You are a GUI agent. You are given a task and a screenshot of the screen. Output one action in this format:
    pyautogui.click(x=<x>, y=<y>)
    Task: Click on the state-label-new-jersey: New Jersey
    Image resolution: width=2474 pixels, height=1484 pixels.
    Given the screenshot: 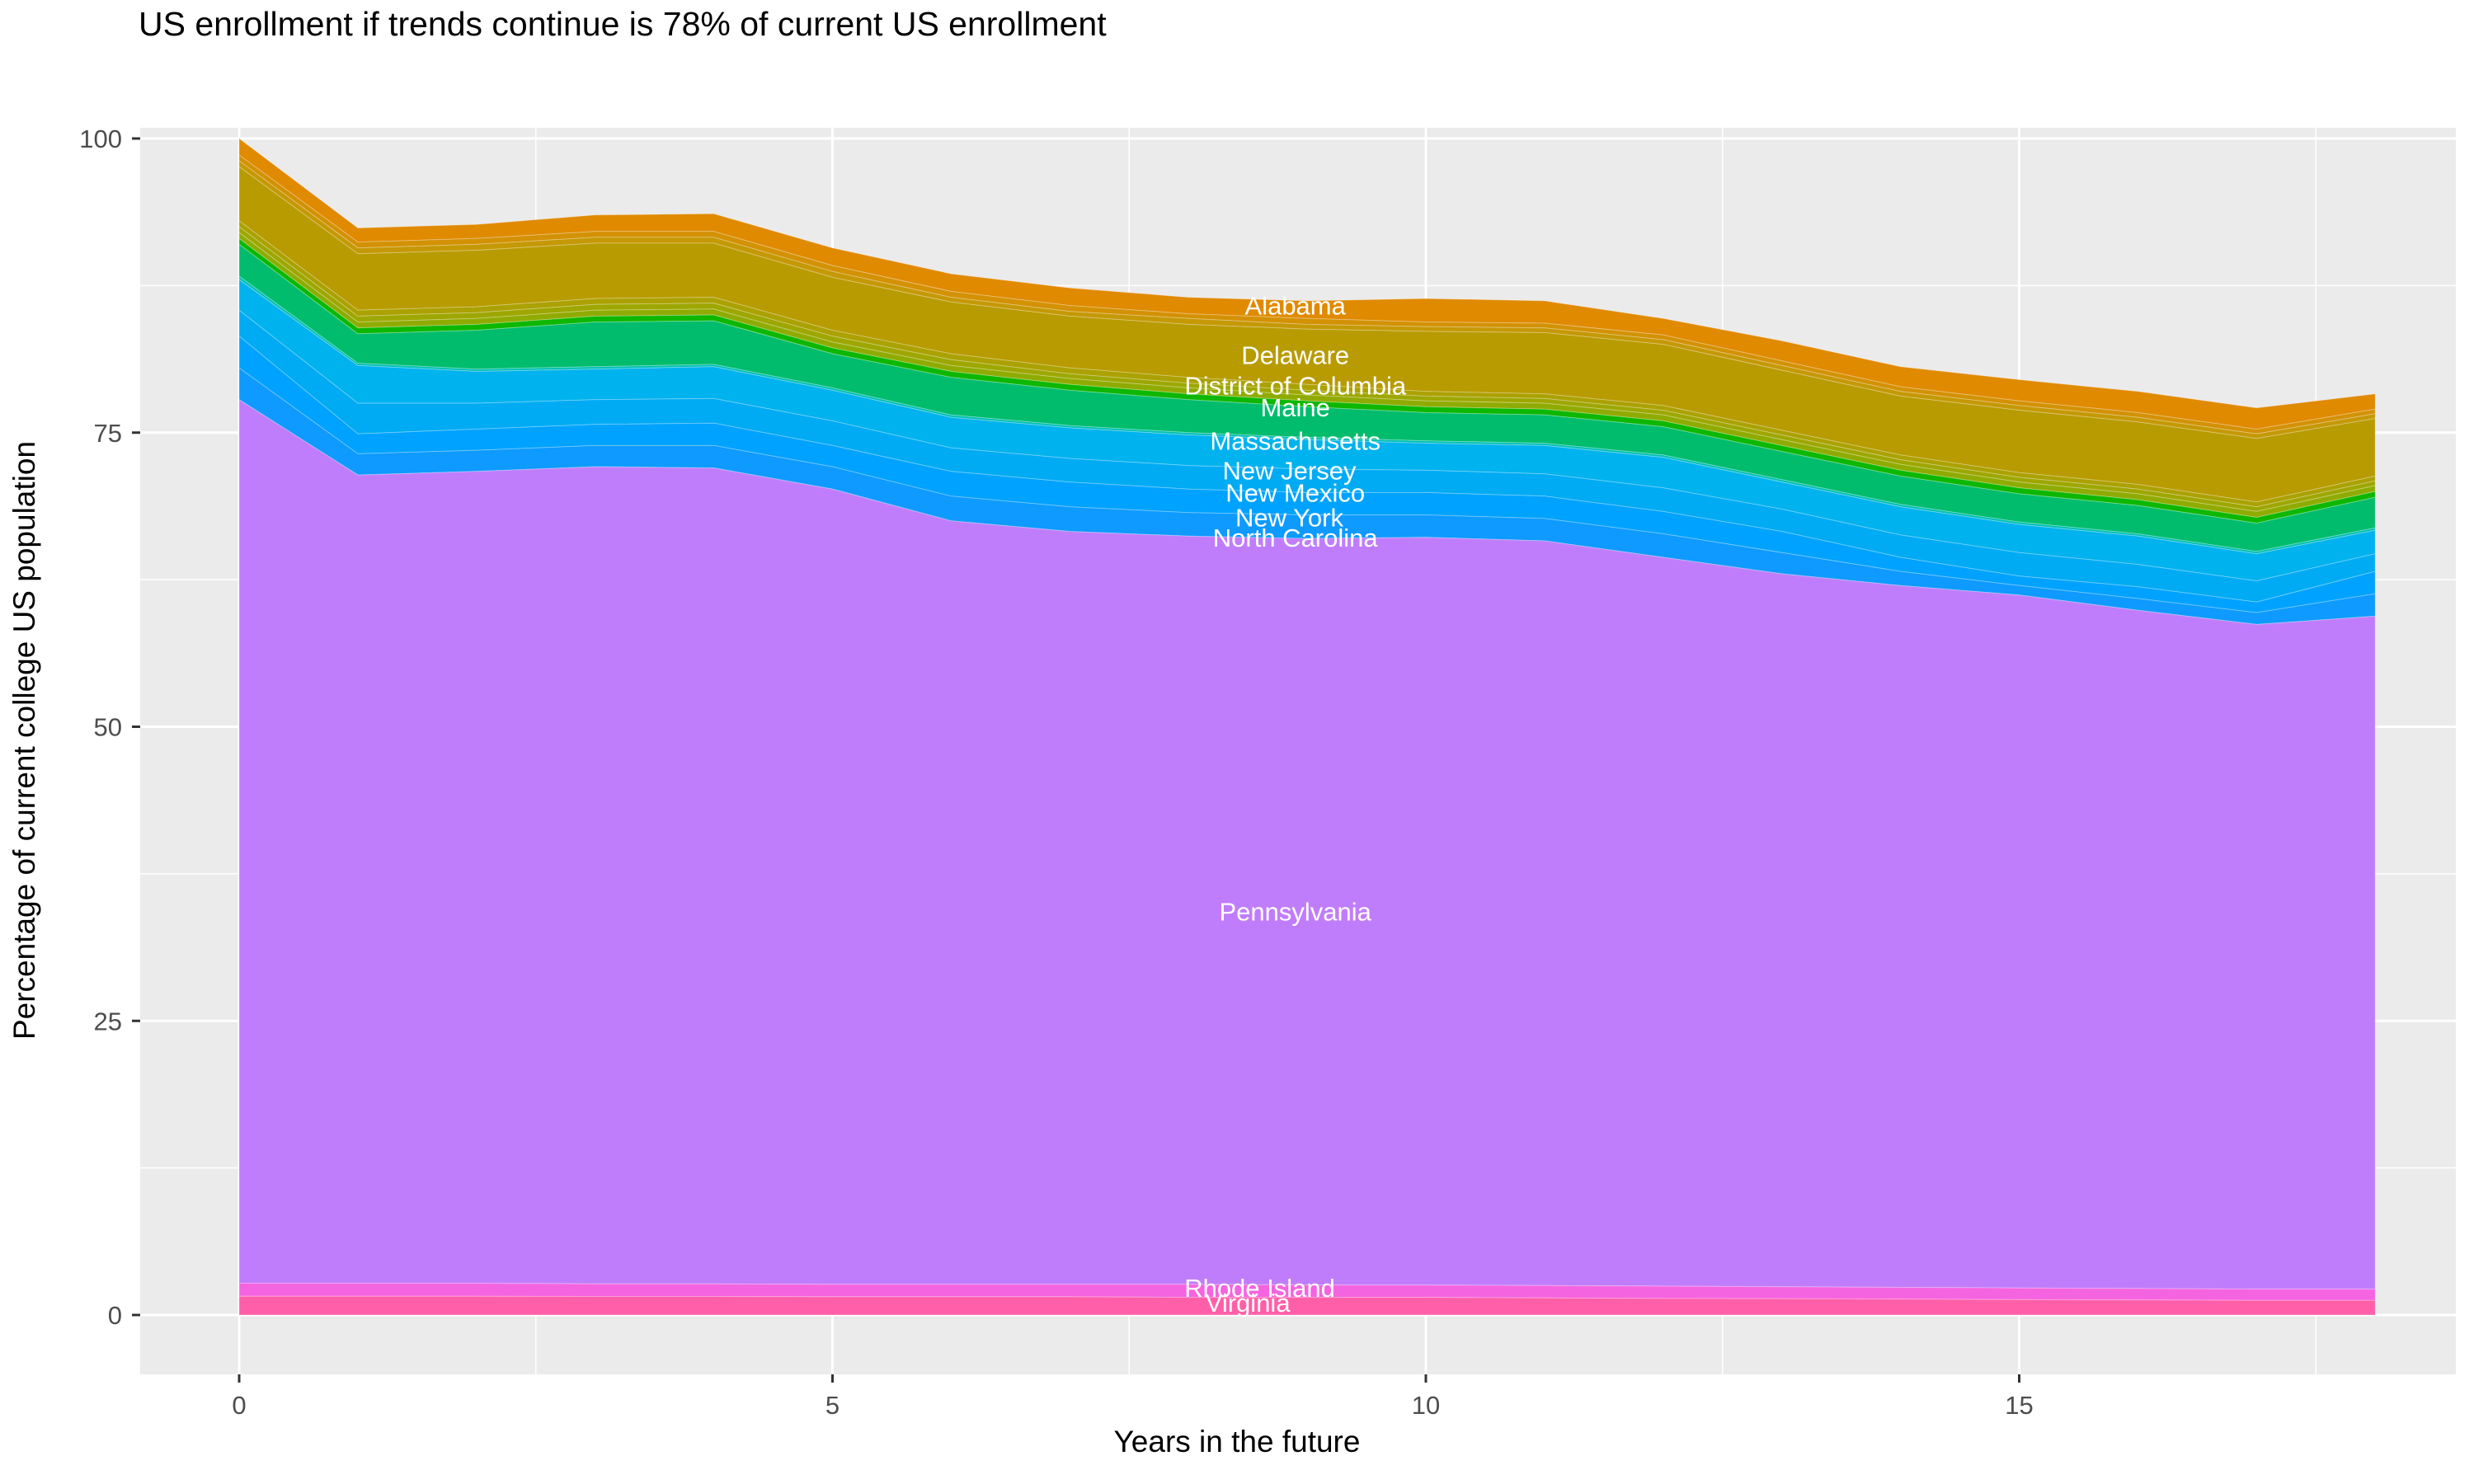 What is the action you would take?
    pyautogui.click(x=1290, y=470)
    